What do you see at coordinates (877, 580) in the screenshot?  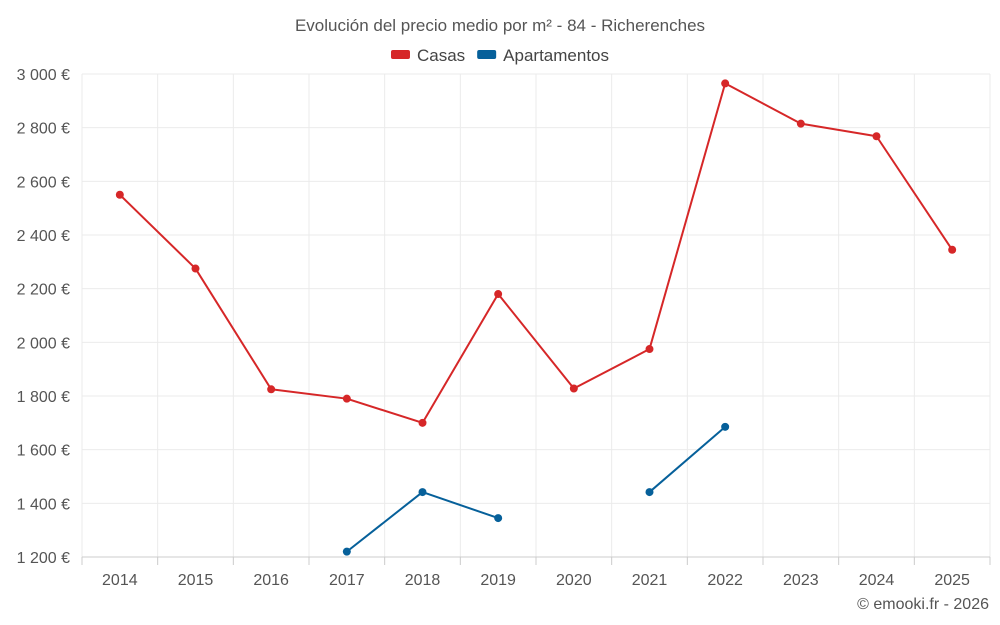 I see `x-tick-label: 2024` at bounding box center [877, 580].